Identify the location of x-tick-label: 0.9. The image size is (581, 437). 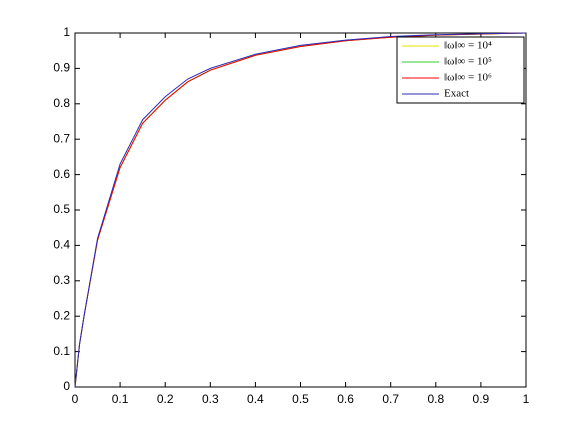
(481, 399).